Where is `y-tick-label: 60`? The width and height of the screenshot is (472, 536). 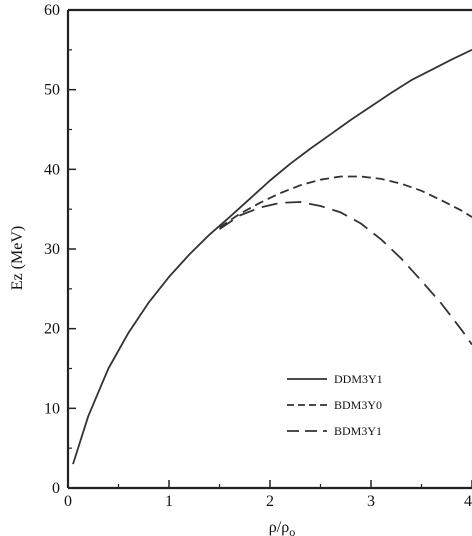
y-tick-label: 60 is located at coordinates (52, 10).